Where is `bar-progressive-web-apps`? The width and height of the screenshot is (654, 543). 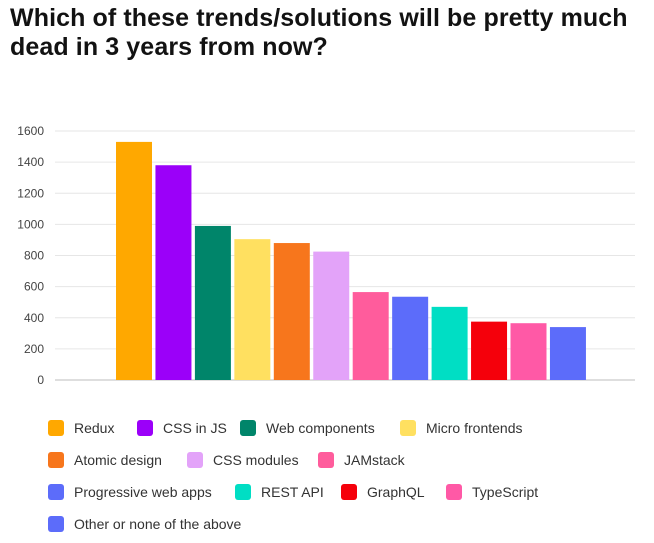
bar-progressive-web-apps is located at coordinates (410, 338).